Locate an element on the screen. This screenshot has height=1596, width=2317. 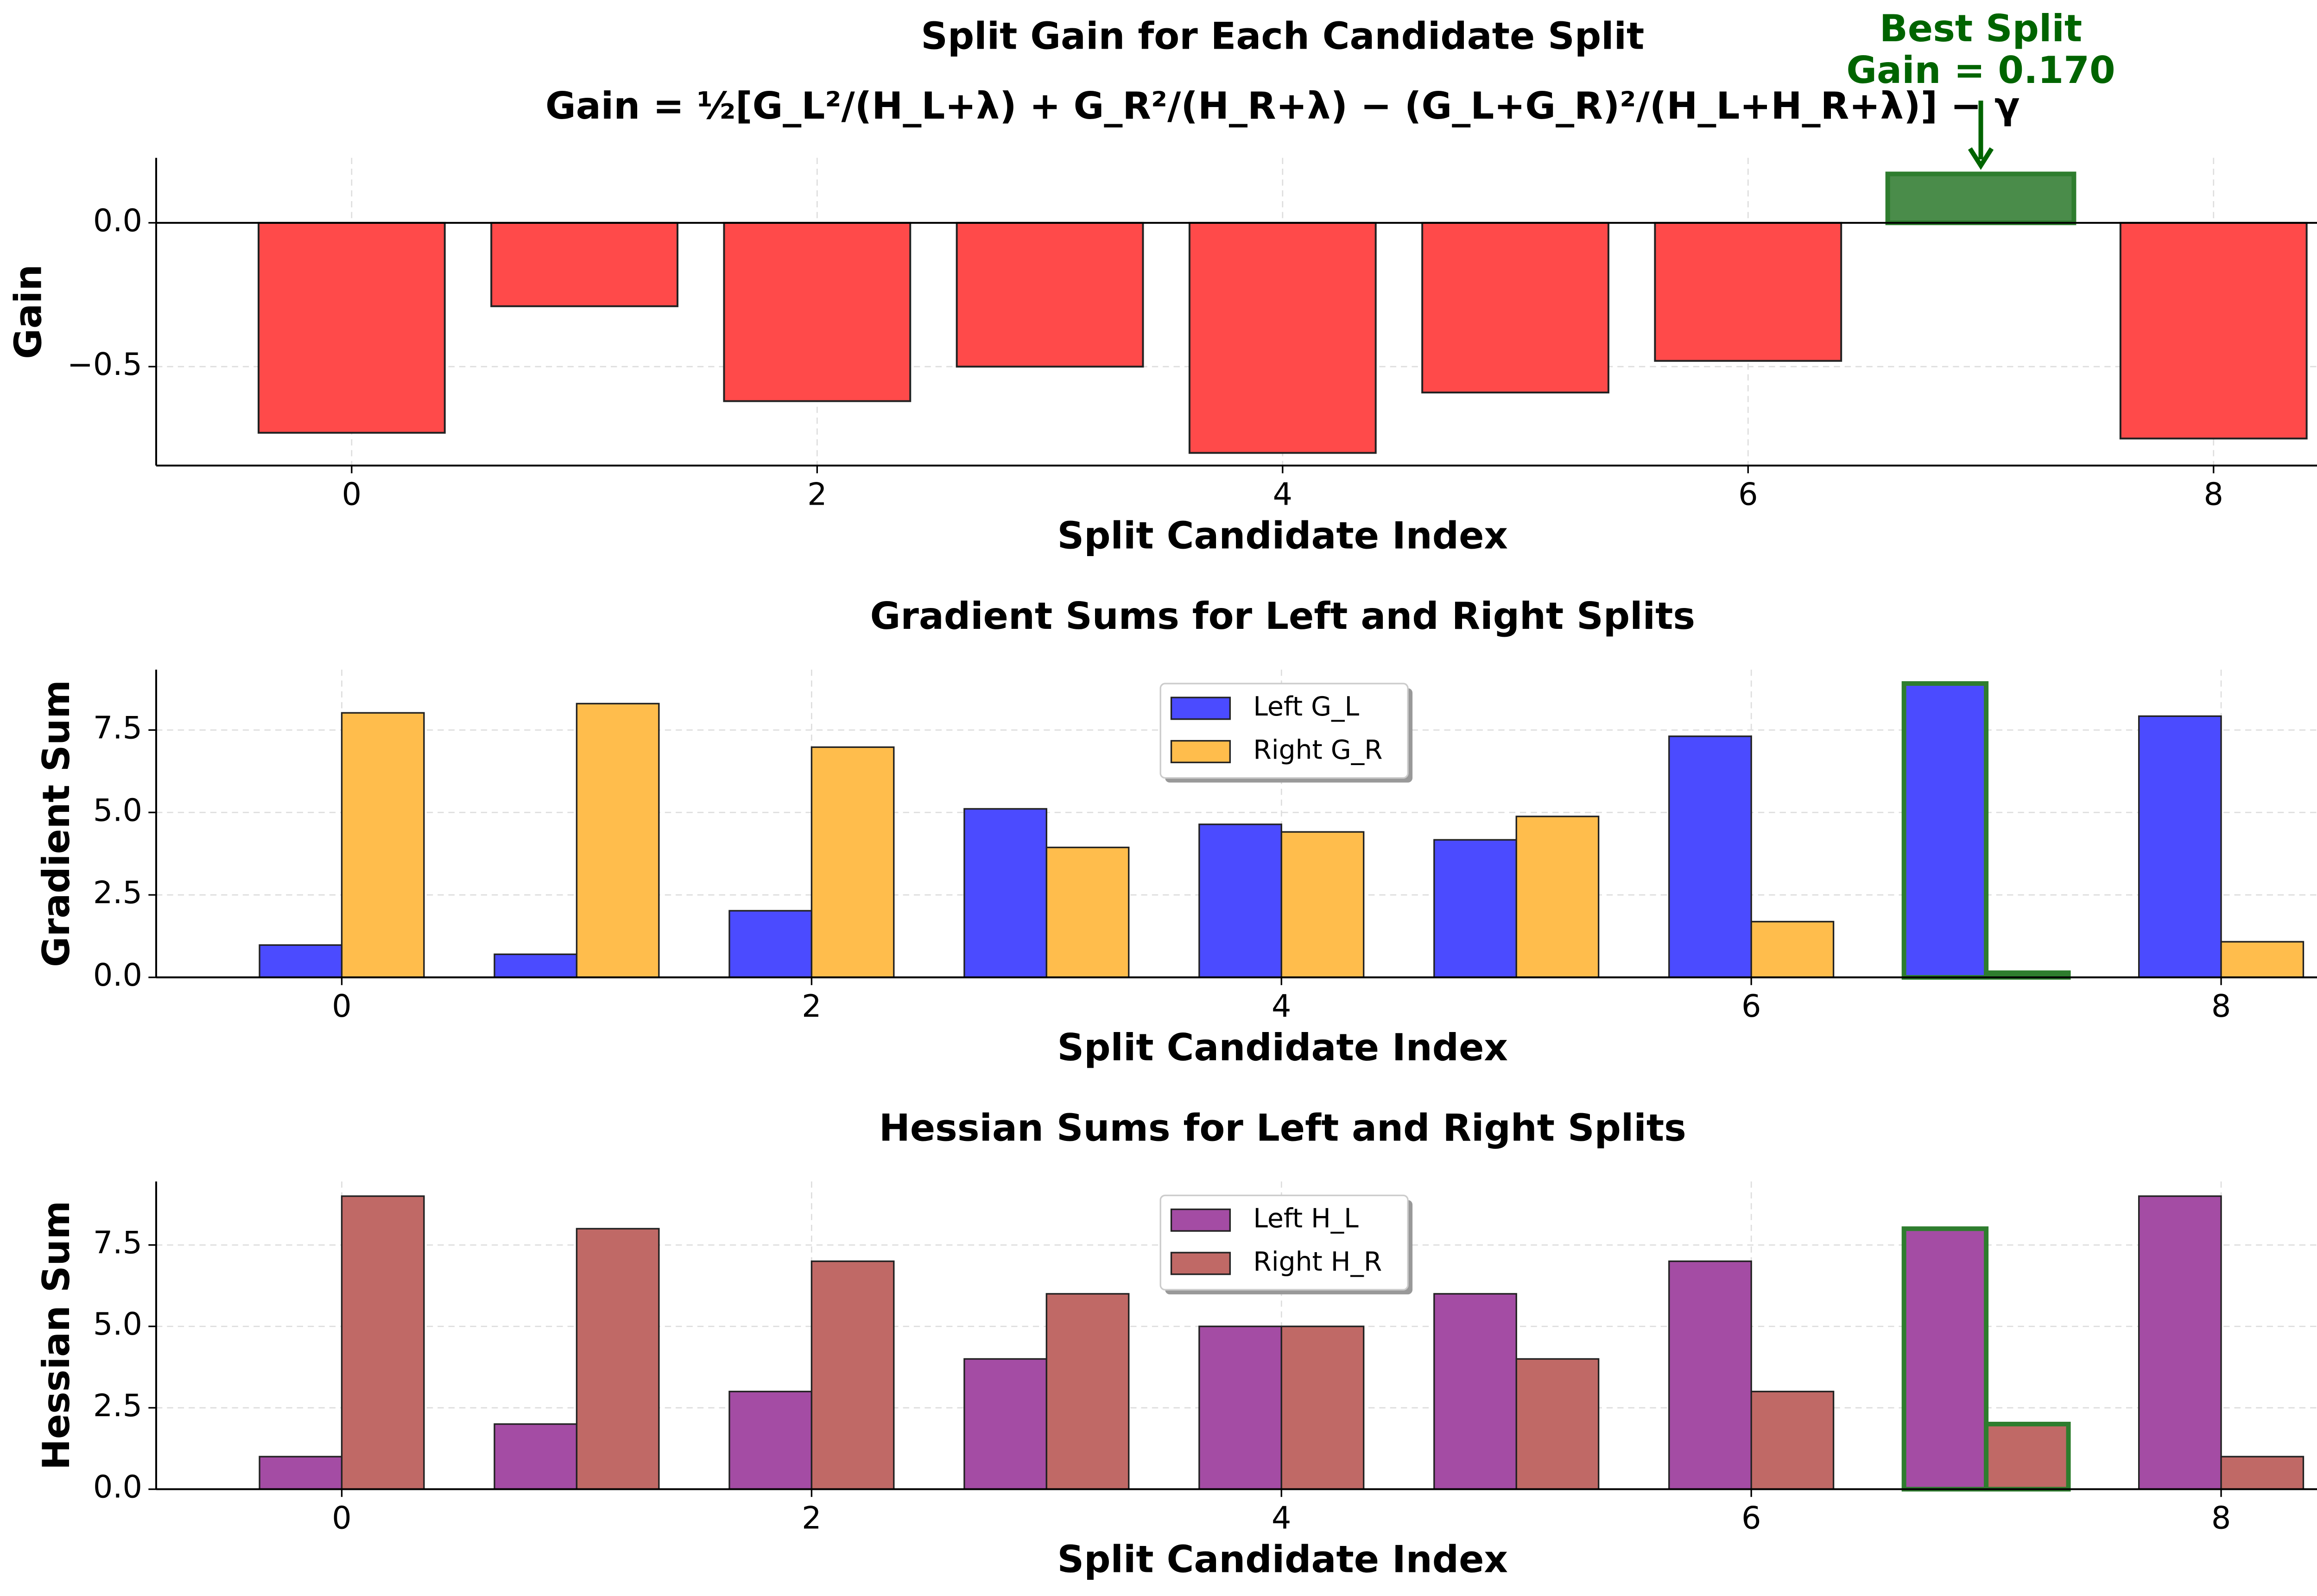
arrow-head is located at coordinates (1981, 159).